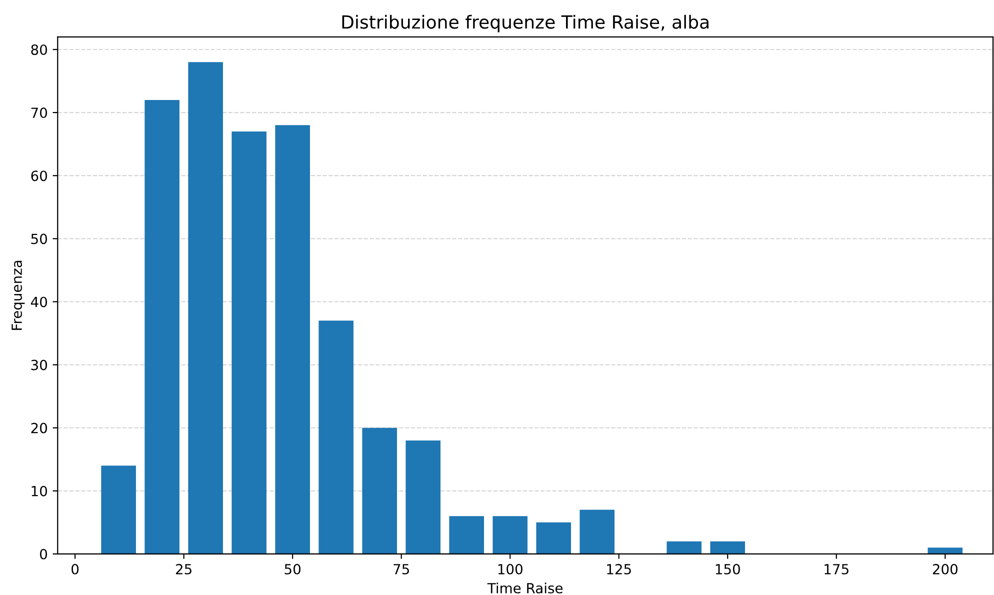  What do you see at coordinates (39, 365) in the screenshot?
I see `y-tick-label: 30` at bounding box center [39, 365].